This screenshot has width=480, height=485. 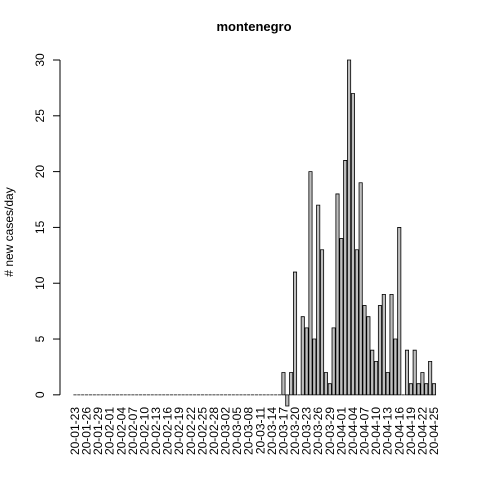 What do you see at coordinates (307, 431) in the screenshot?
I see `x-tick-label: 20-03-23` at bounding box center [307, 431].